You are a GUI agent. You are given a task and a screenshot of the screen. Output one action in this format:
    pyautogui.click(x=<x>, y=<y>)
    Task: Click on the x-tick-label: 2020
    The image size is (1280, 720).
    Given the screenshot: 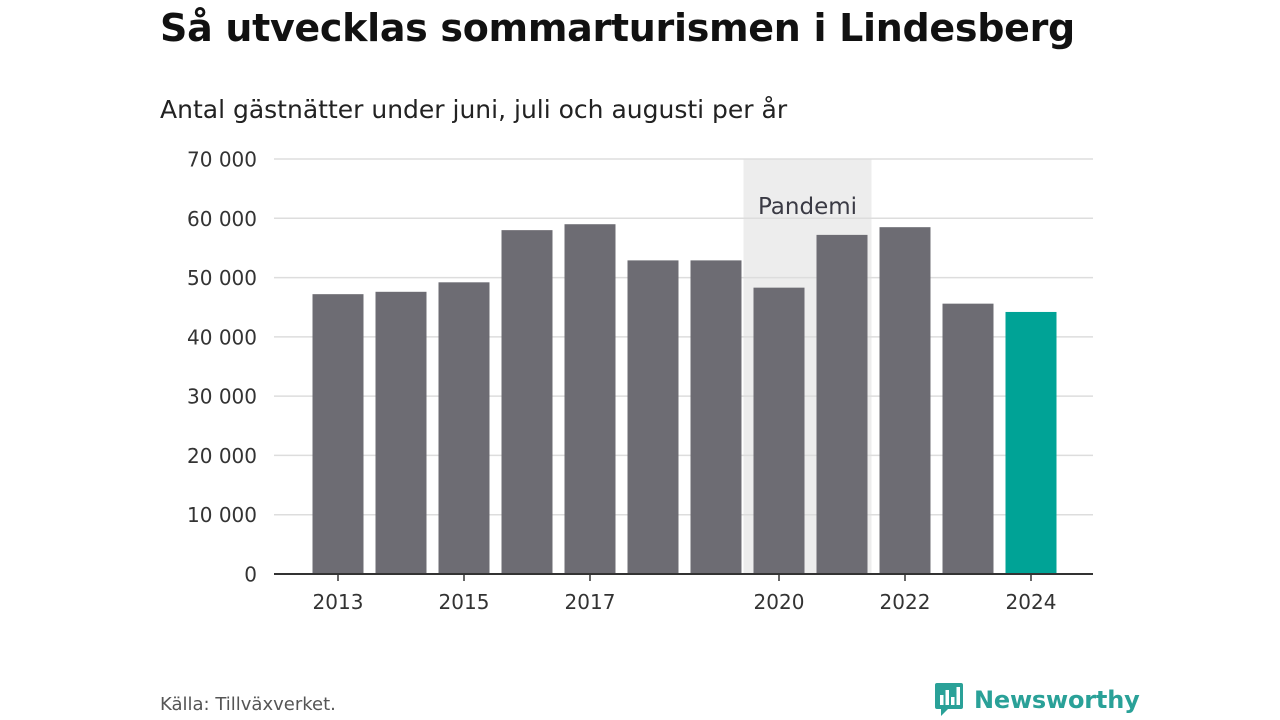 What is the action you would take?
    pyautogui.click(x=779, y=602)
    